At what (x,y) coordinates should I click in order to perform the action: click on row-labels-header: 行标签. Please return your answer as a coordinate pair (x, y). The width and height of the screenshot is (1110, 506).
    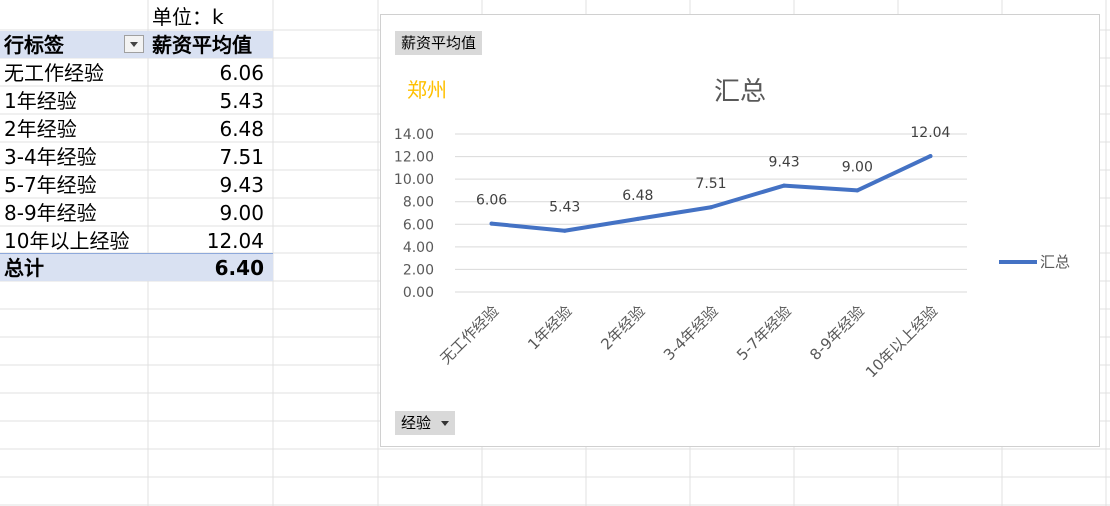
    Looking at the image, I should click on (34, 45).